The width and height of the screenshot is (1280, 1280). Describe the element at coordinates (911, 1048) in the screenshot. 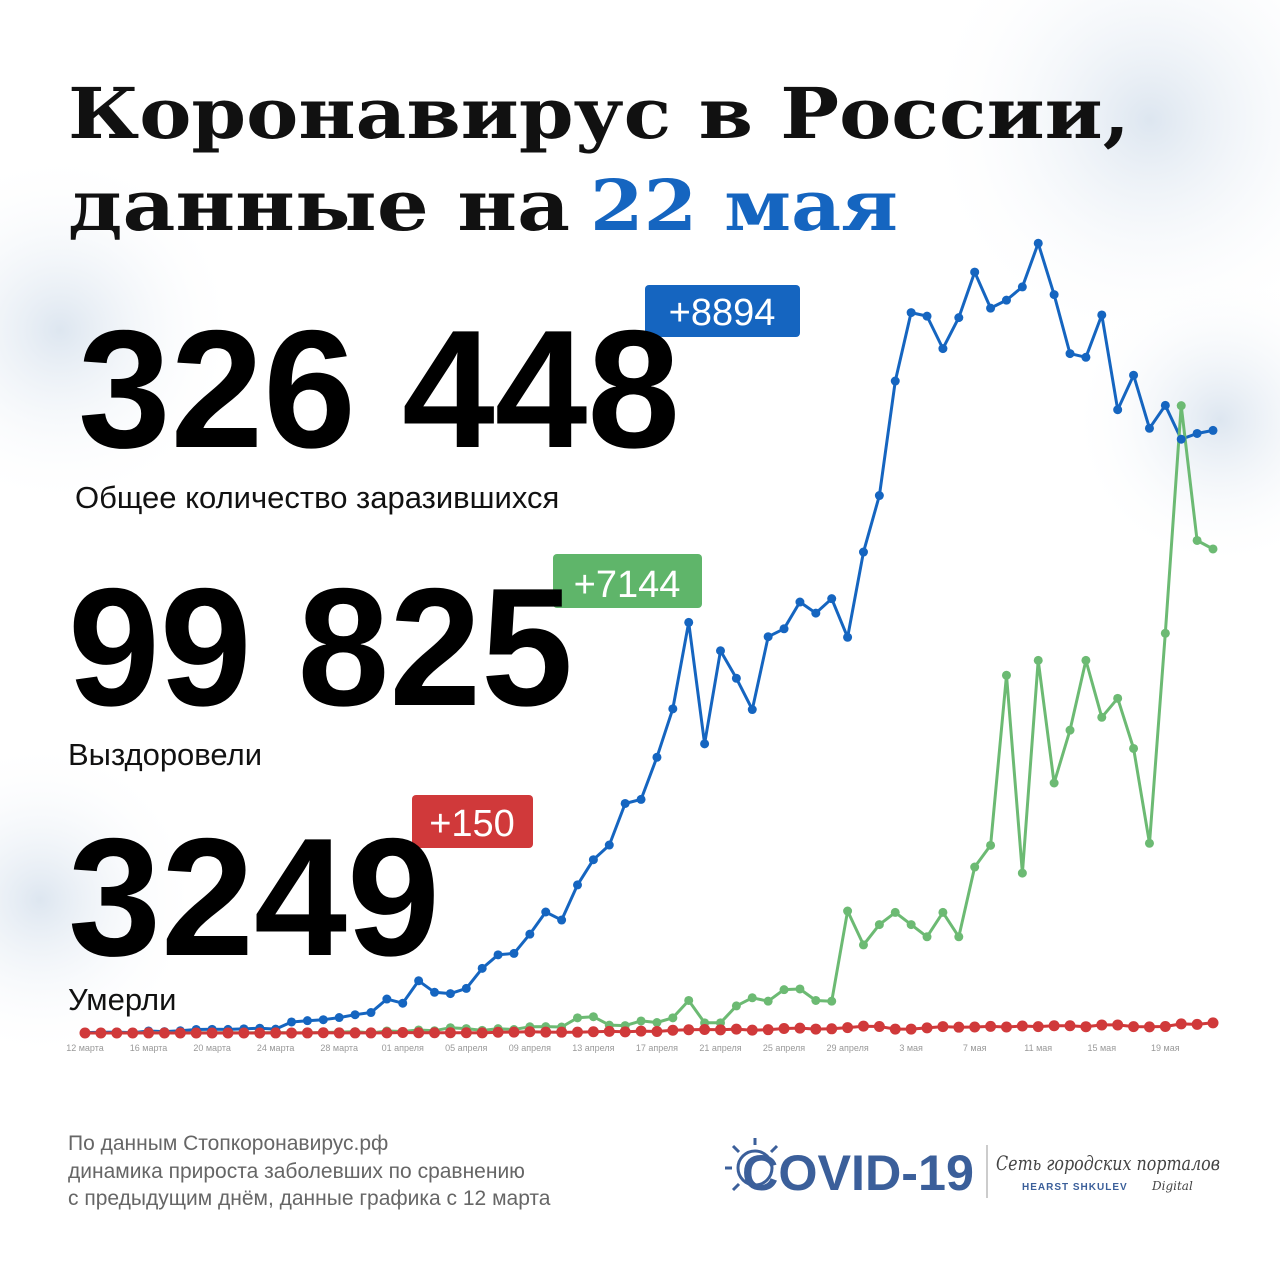

I see `x-tick-label: 3 мая` at that location.